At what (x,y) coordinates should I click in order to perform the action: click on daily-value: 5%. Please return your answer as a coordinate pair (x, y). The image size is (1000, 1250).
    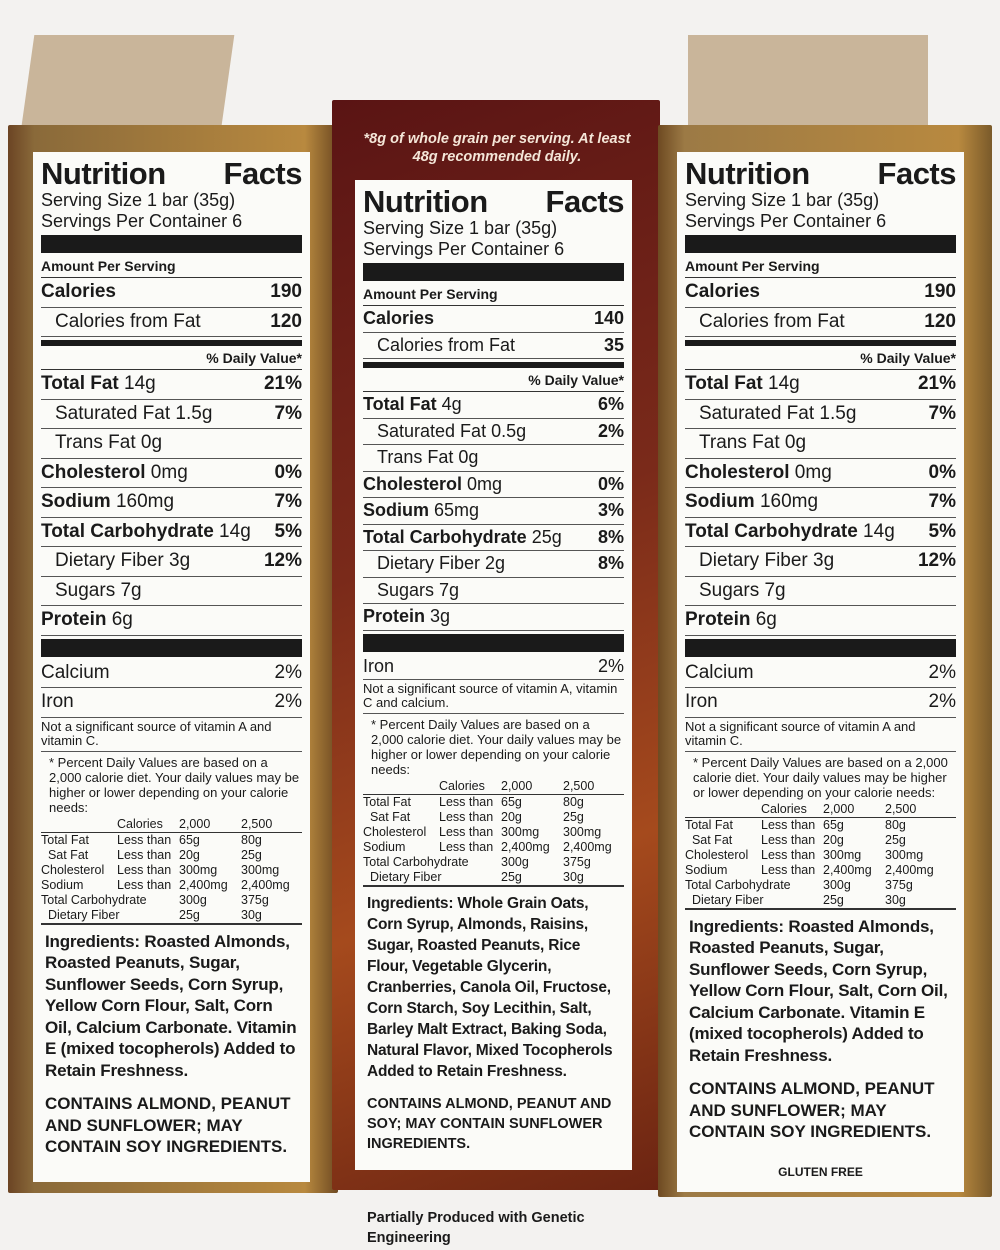
    Looking at the image, I should click on (288, 531).